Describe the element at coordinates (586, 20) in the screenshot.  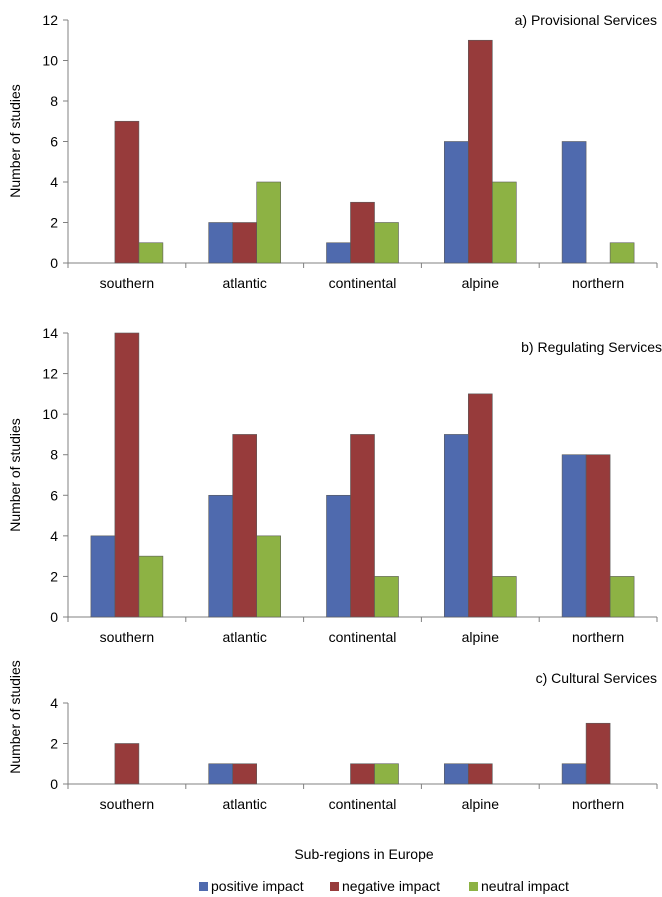
I see `panel-title: a) Provisional Services` at that location.